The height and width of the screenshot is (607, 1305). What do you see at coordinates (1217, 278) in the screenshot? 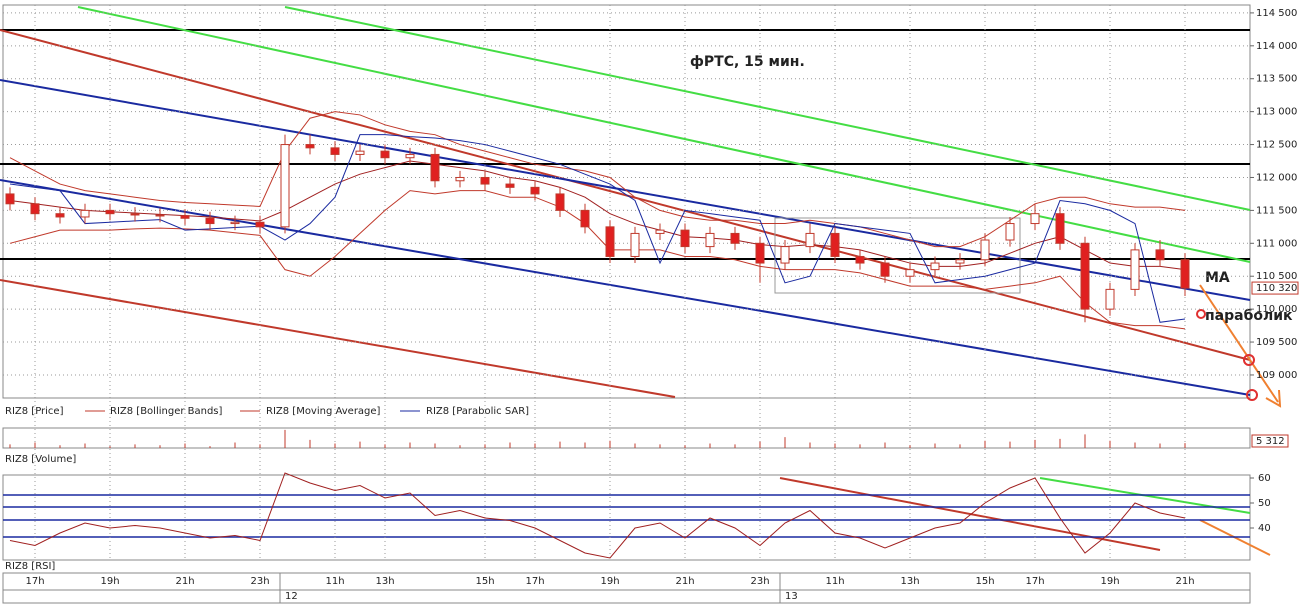
I see `annotation: MA` at bounding box center [1217, 278].